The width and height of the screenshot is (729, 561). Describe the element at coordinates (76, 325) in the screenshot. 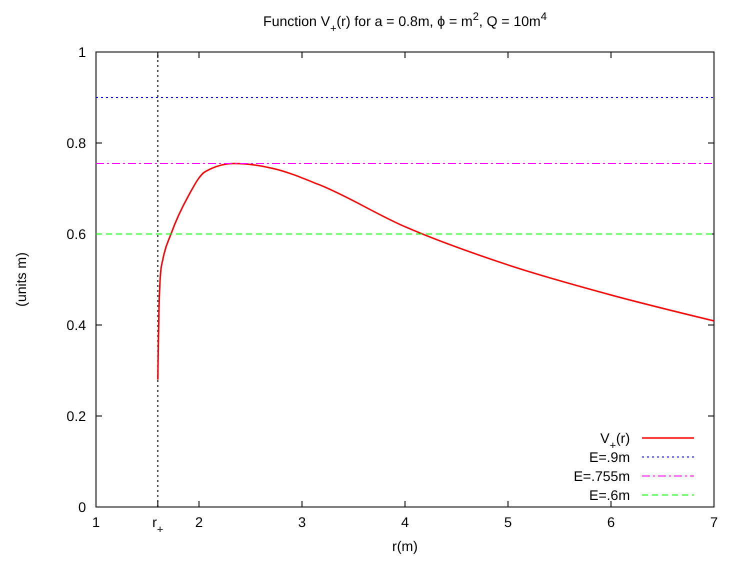

I see `y-tick-label: 0.4` at that location.